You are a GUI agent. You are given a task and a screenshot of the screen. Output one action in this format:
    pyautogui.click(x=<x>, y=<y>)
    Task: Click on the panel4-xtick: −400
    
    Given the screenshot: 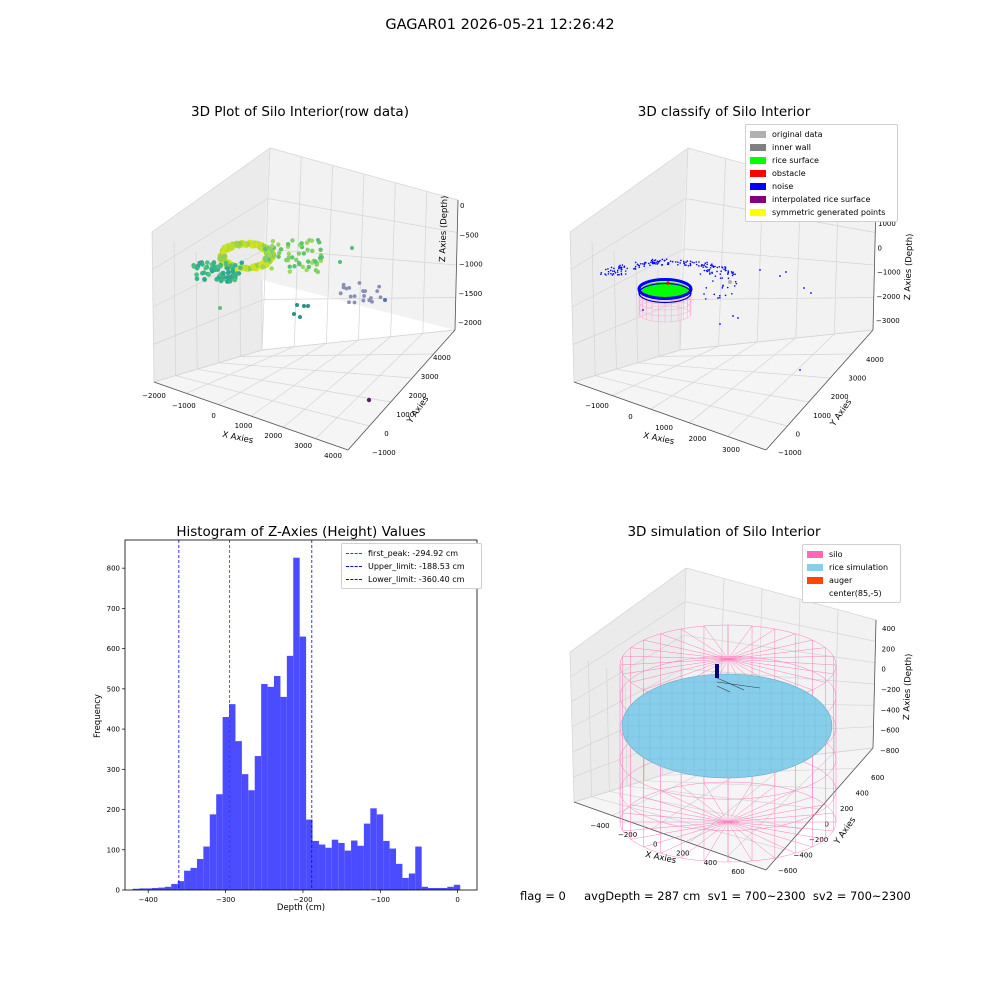 What is the action you would take?
    pyautogui.click(x=599, y=826)
    